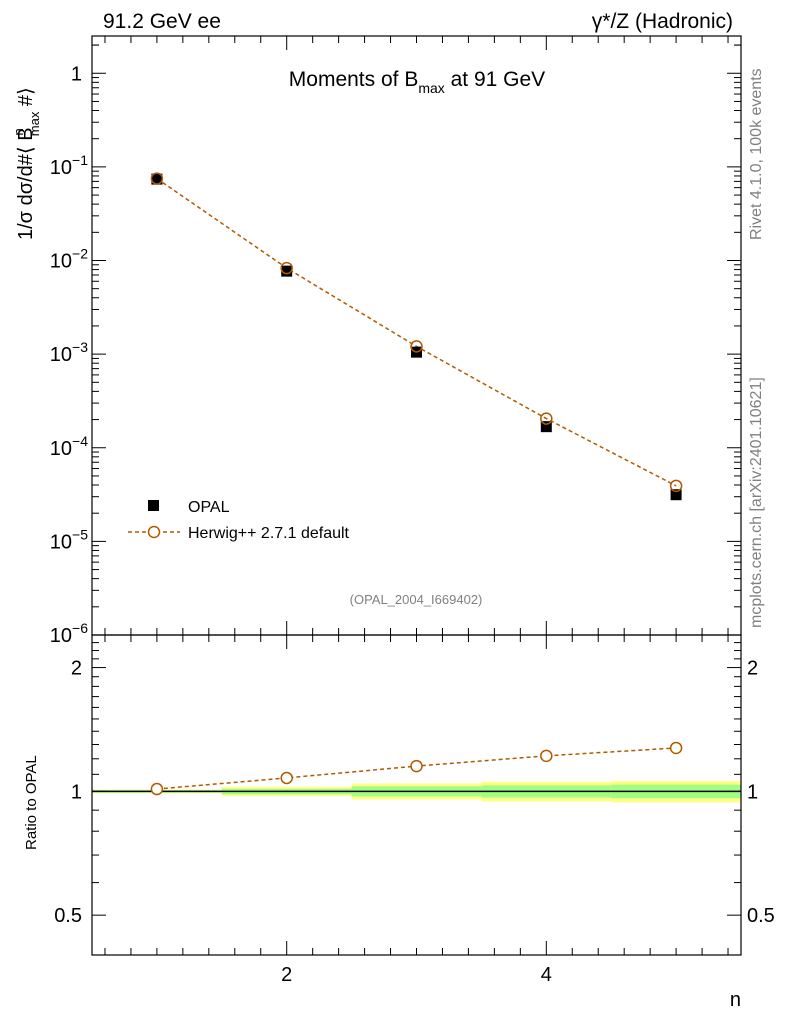  Describe the element at coordinates (756, 154) in the screenshot. I see `rivet-version-label: Rivet 4.1.0, 100k events` at that location.